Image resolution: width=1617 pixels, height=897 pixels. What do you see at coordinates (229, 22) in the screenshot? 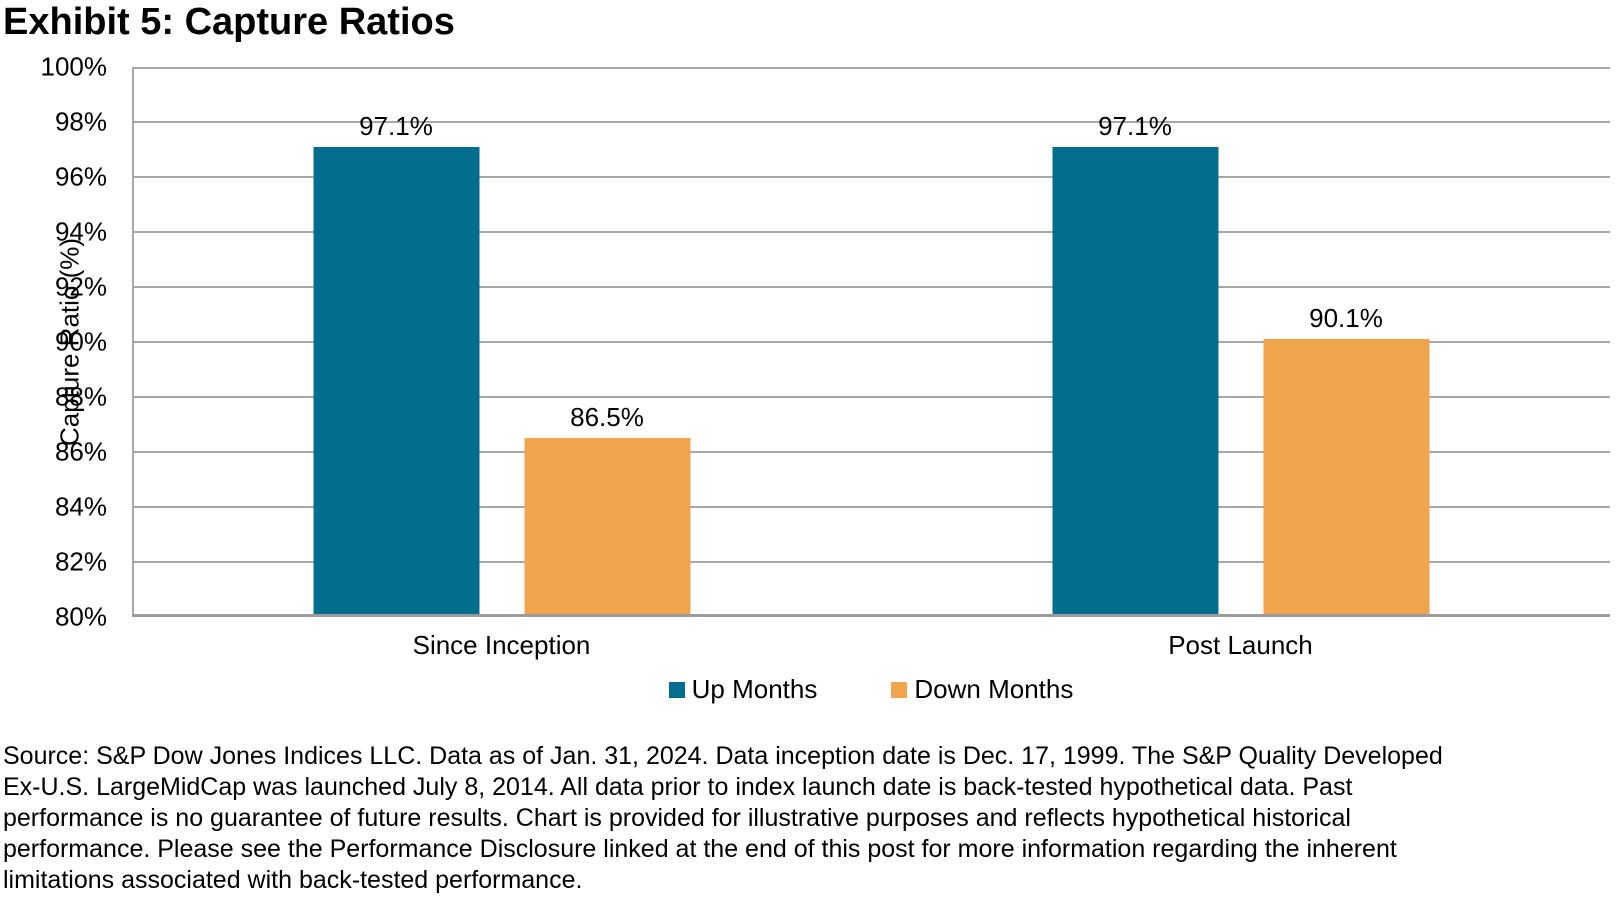
I see `chart-title: Exhibit 5: Capture Ratios` at bounding box center [229, 22].